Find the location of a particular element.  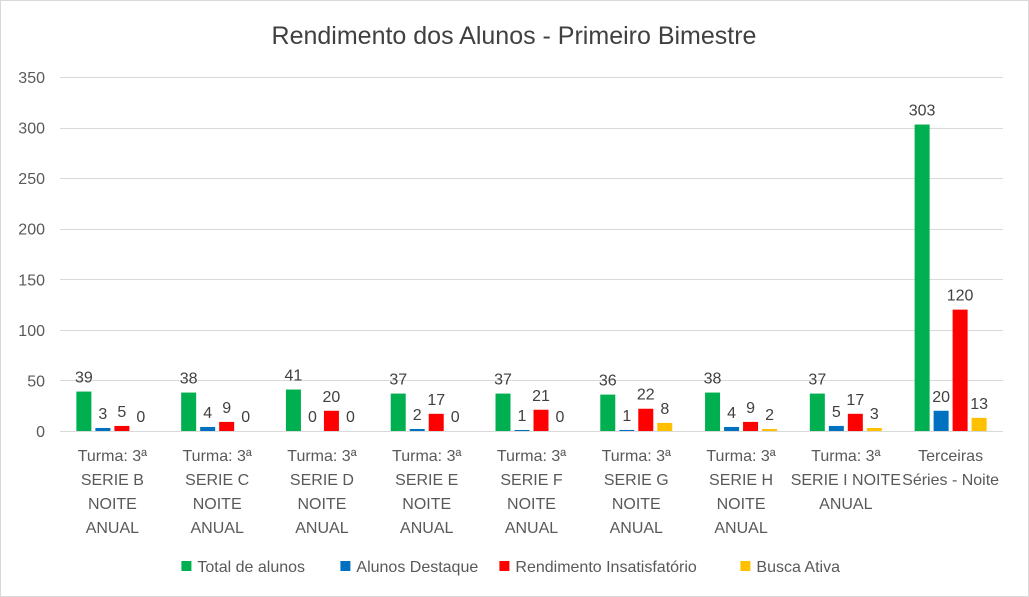

category-label: SERIE E is located at coordinates (426, 480).